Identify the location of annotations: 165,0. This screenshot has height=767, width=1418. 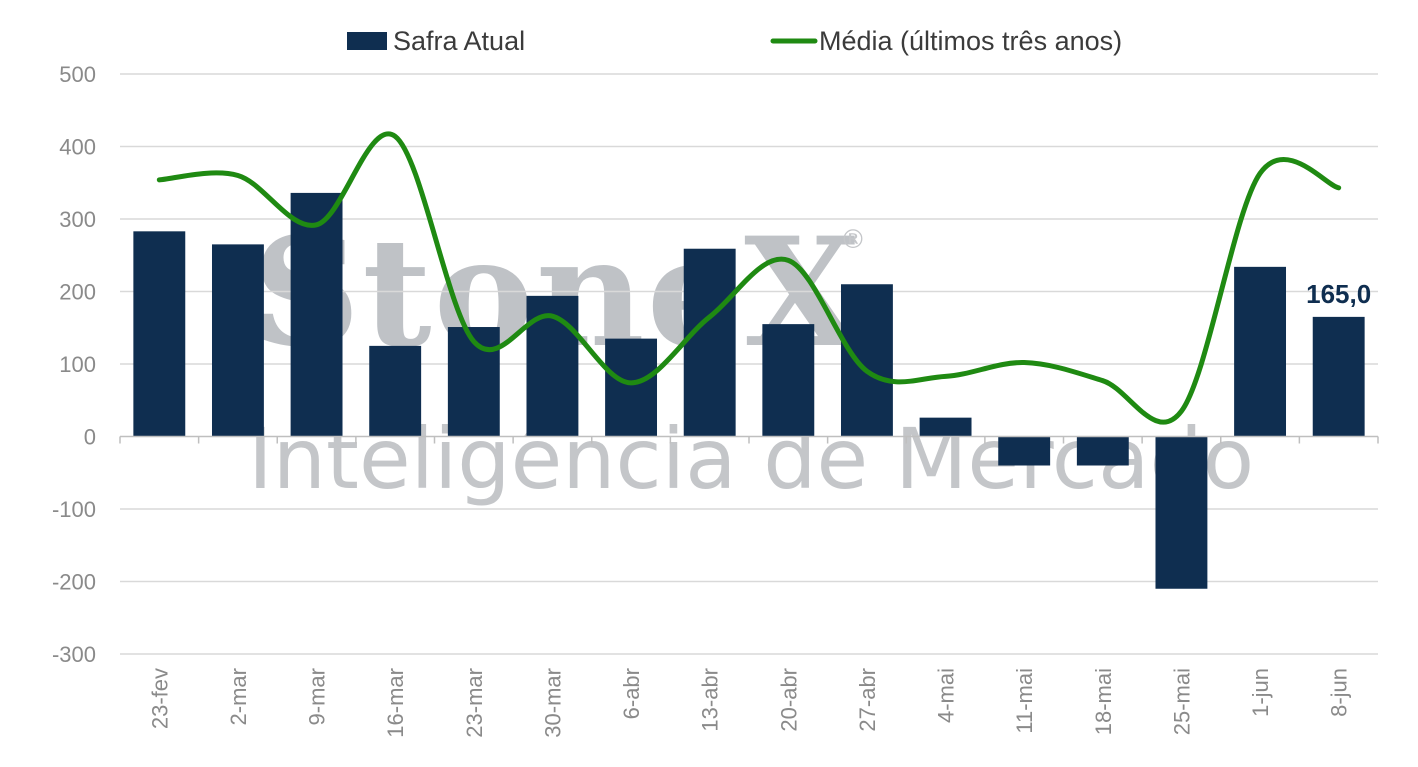
(1338, 294).